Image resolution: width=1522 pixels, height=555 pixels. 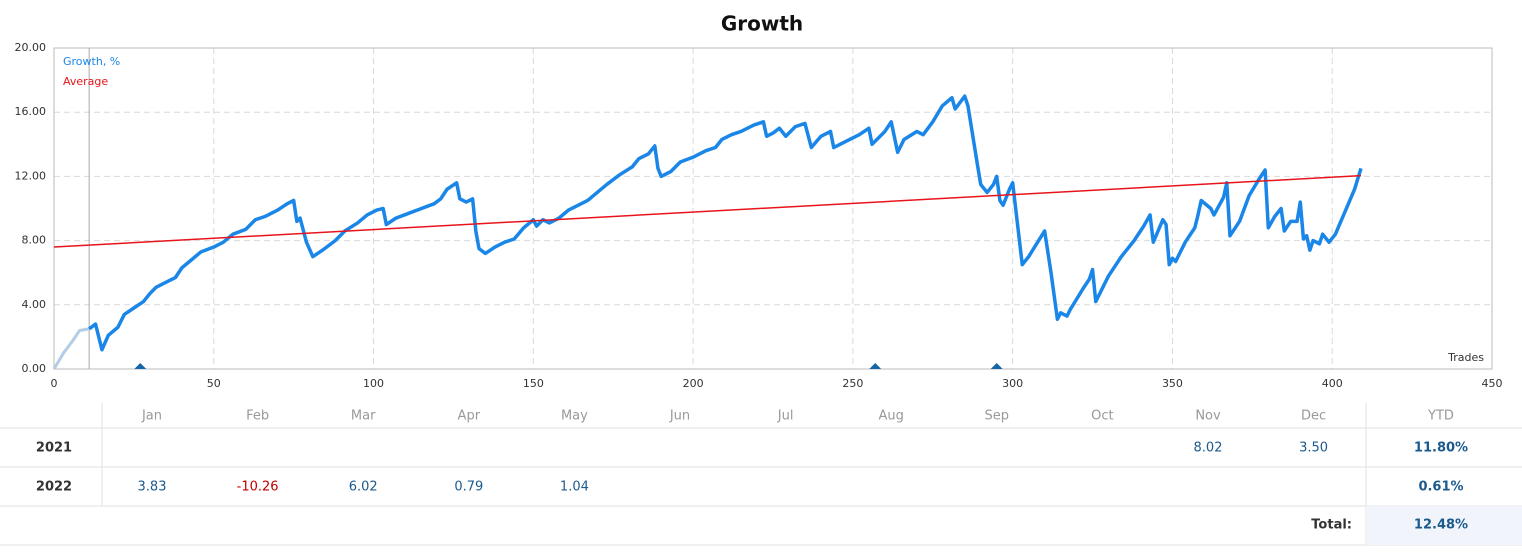 I want to click on x-tick-label: 150, so click(x=533, y=383).